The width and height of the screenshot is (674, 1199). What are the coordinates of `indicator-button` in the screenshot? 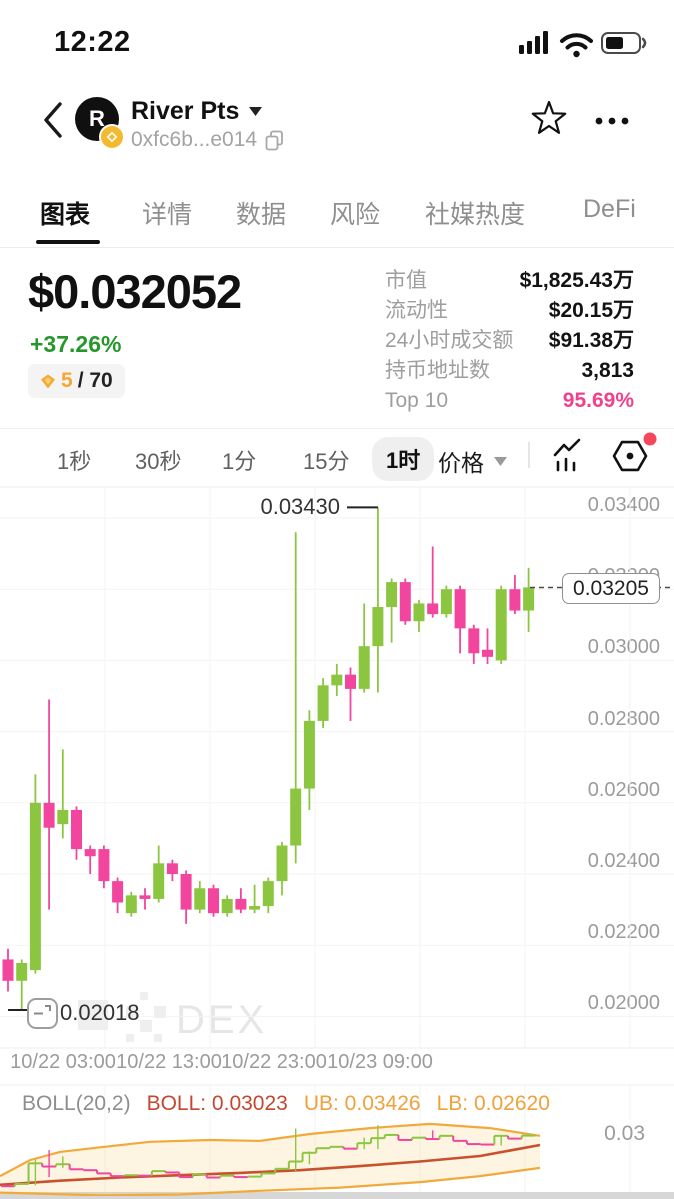 It's located at (570, 456).